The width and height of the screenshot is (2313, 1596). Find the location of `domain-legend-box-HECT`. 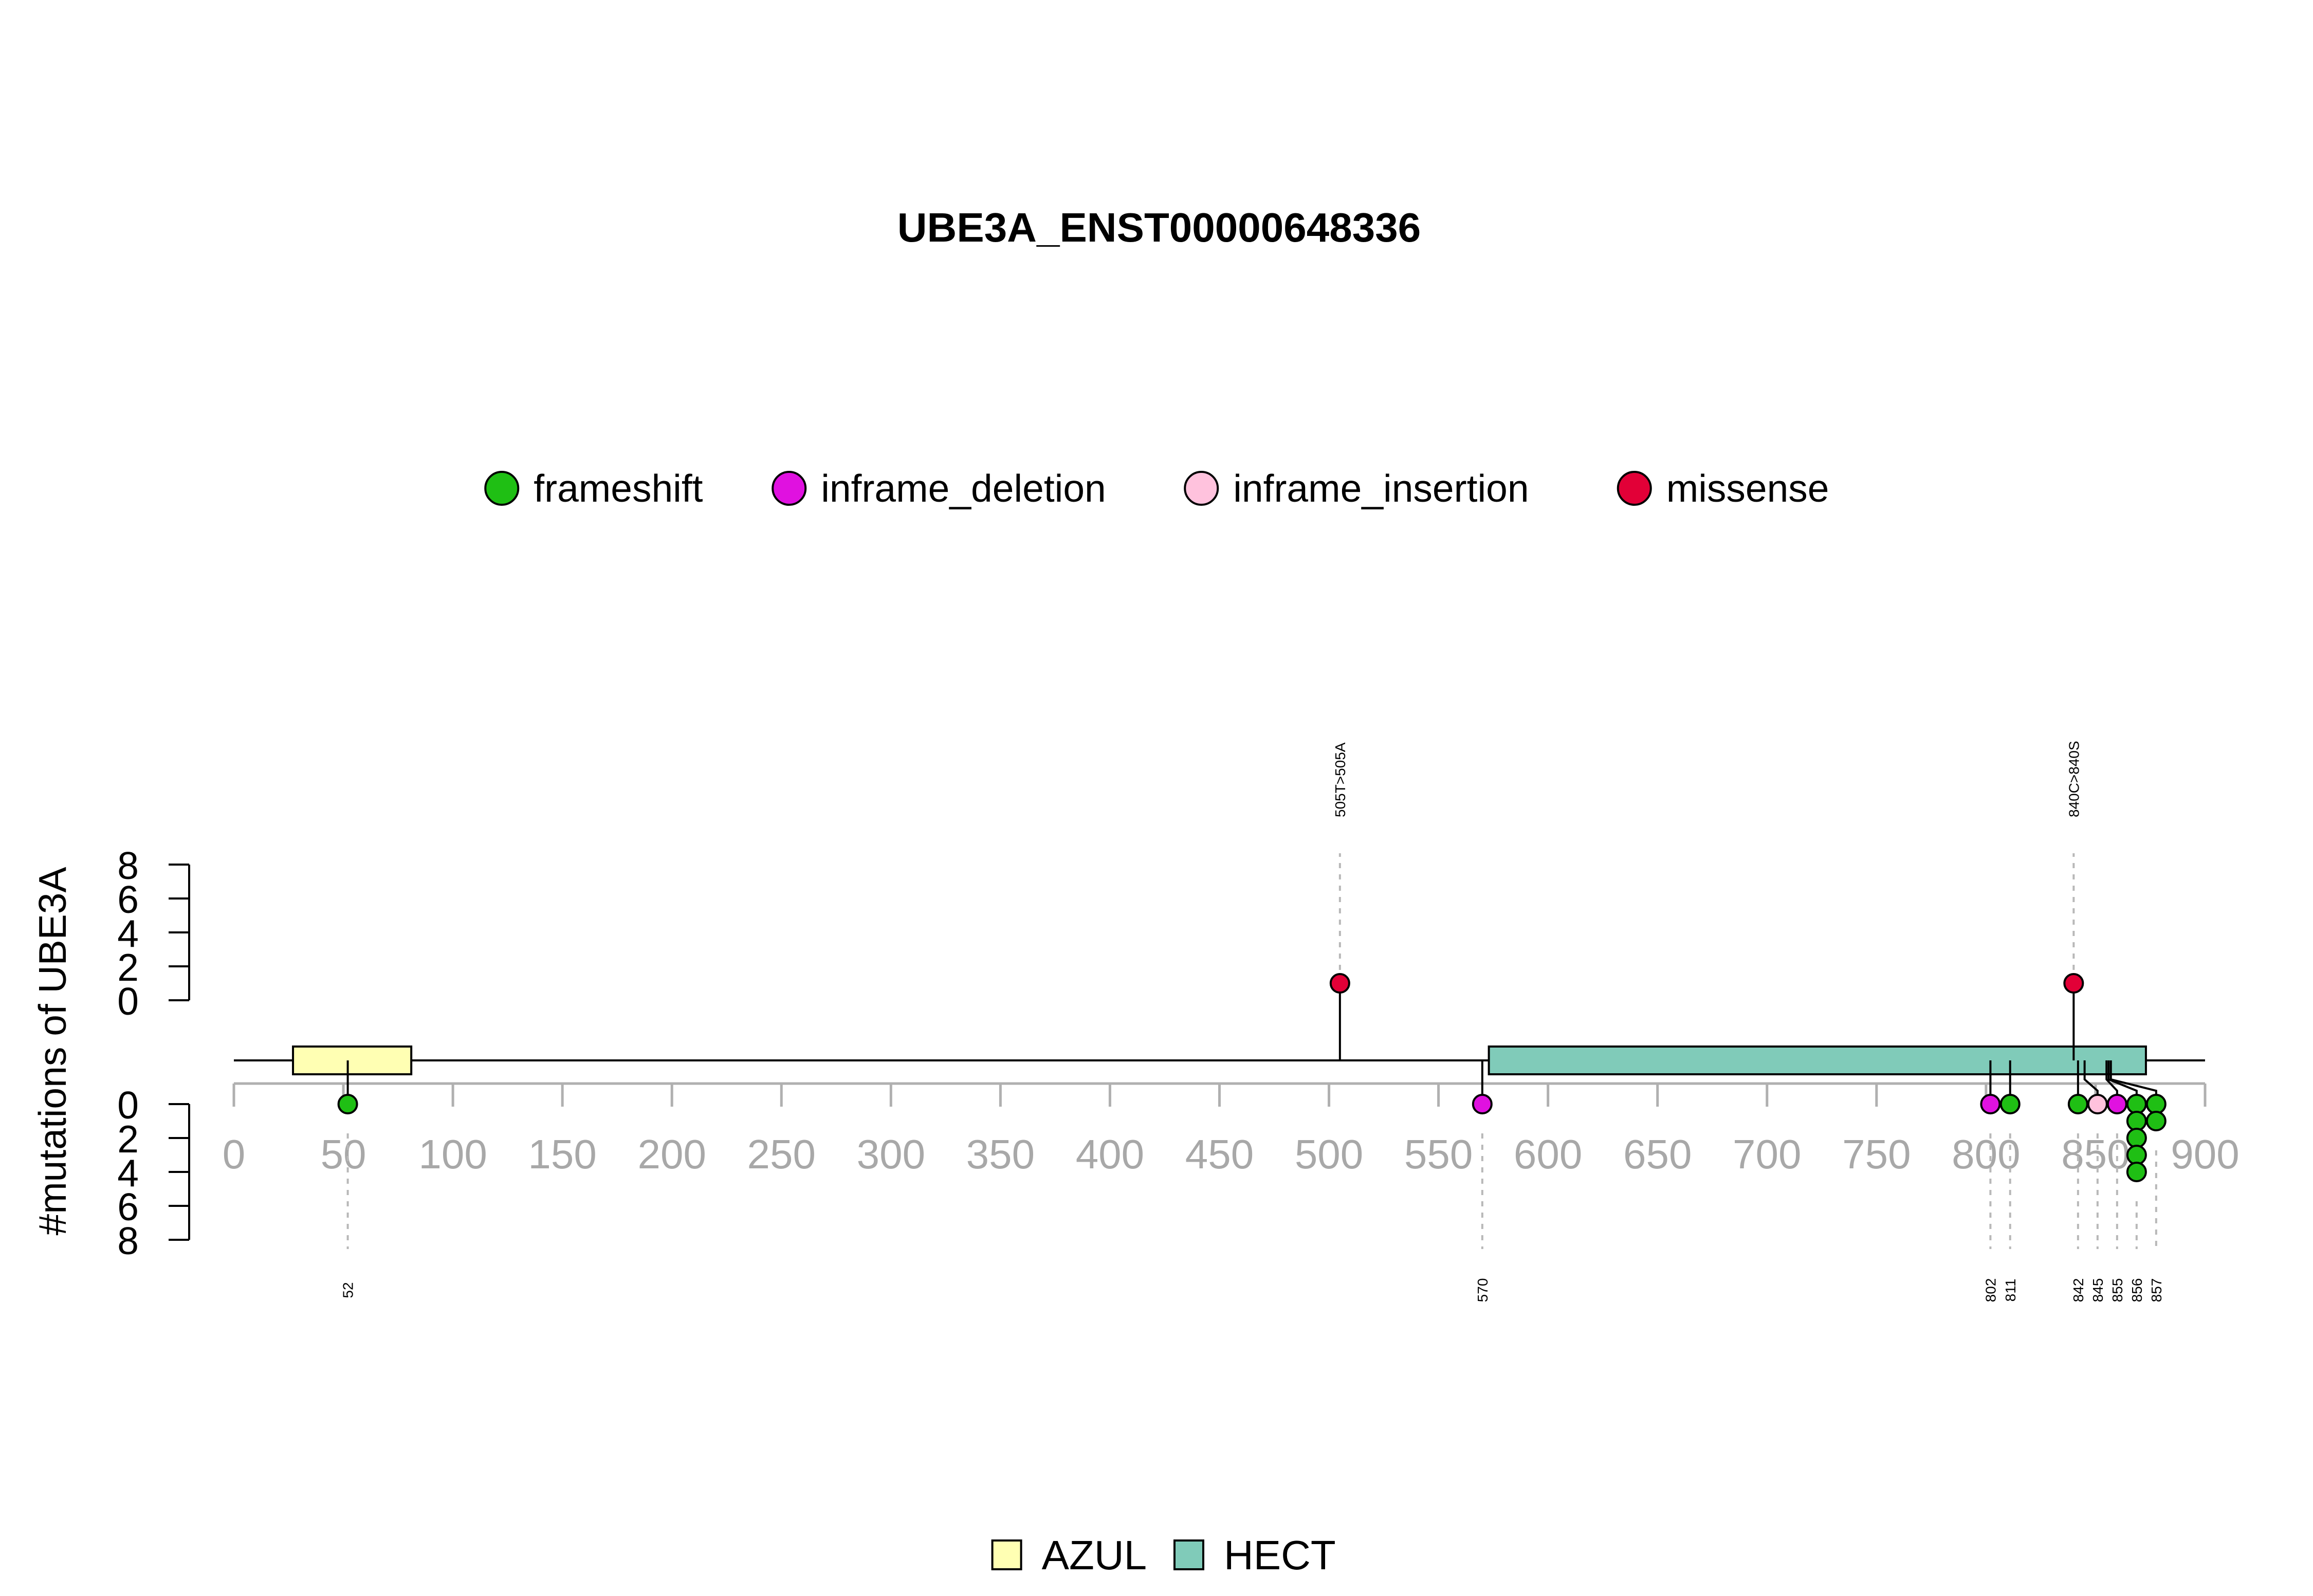

domain-legend-box-HECT is located at coordinates (1188, 1555).